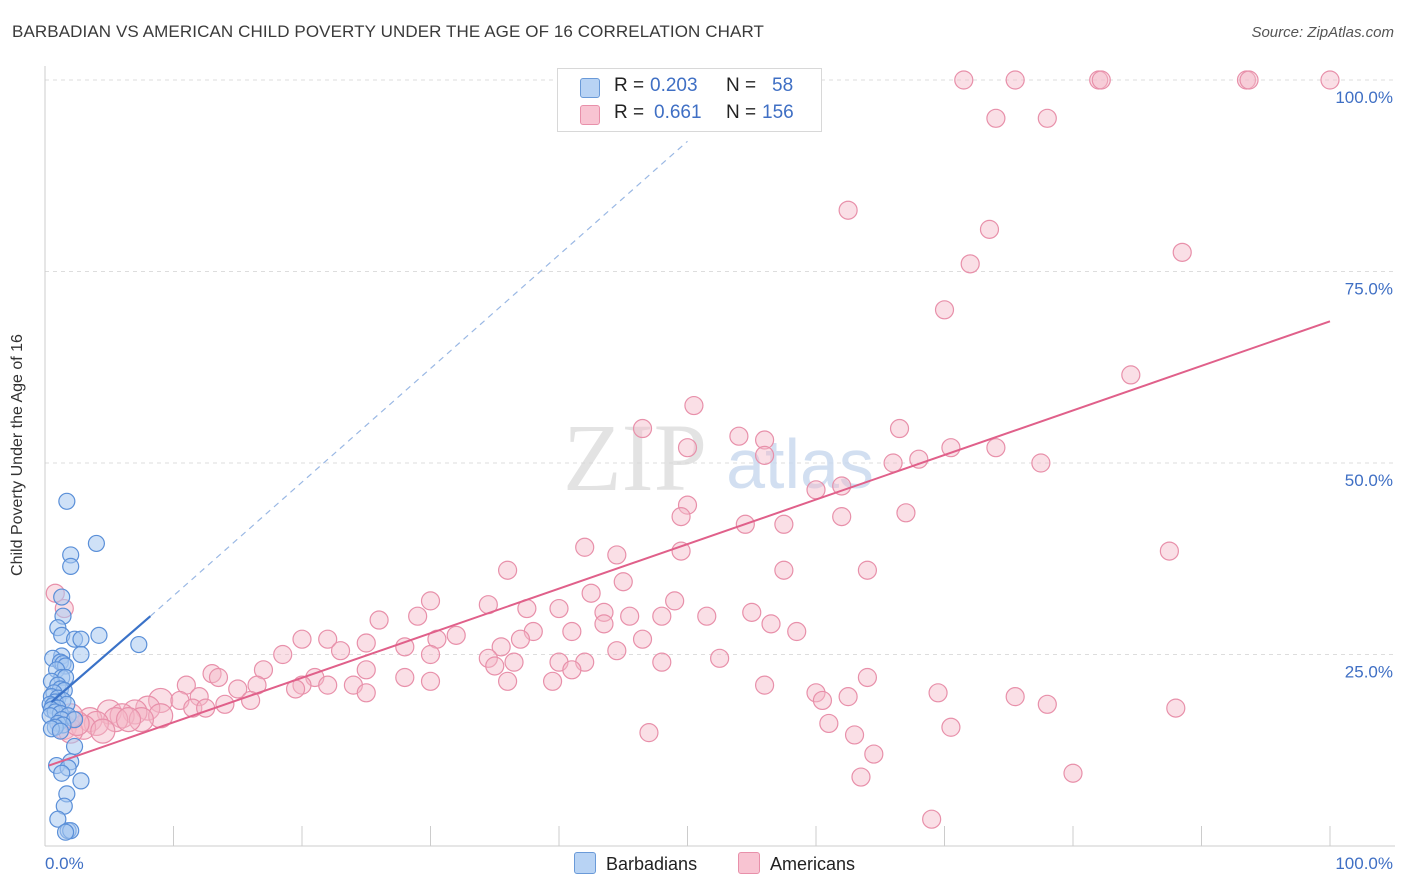 The image size is (1406, 892). I want to click on legend-n-value: 58, so click(783, 85).